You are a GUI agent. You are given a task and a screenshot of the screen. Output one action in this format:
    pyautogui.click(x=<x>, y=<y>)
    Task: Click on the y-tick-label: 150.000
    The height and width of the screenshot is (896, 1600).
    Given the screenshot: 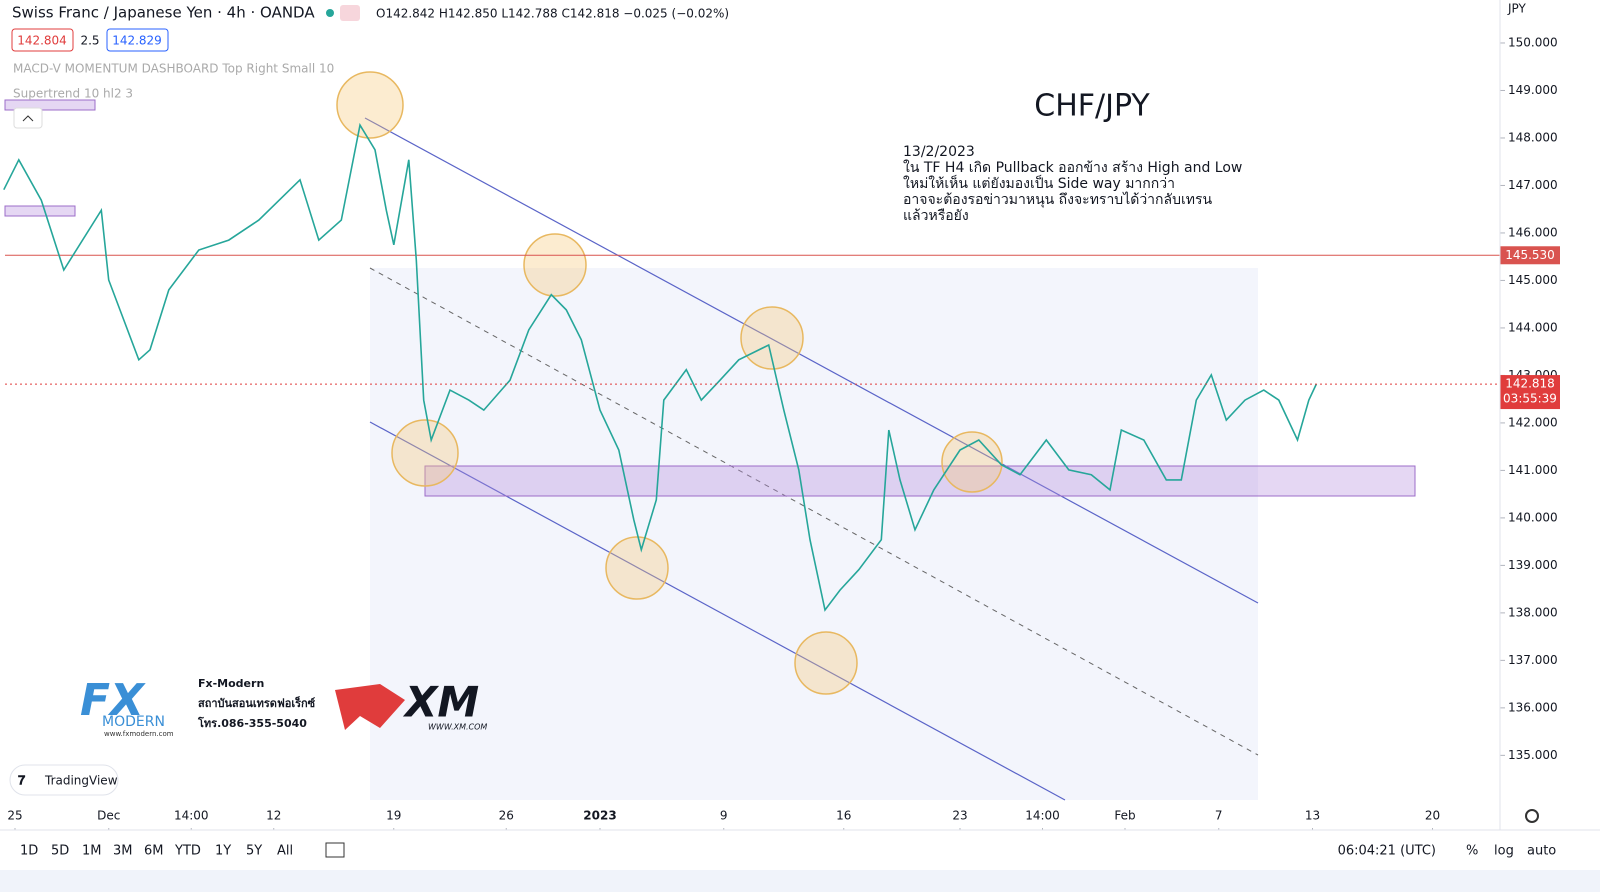 What is the action you would take?
    pyautogui.click(x=1533, y=42)
    